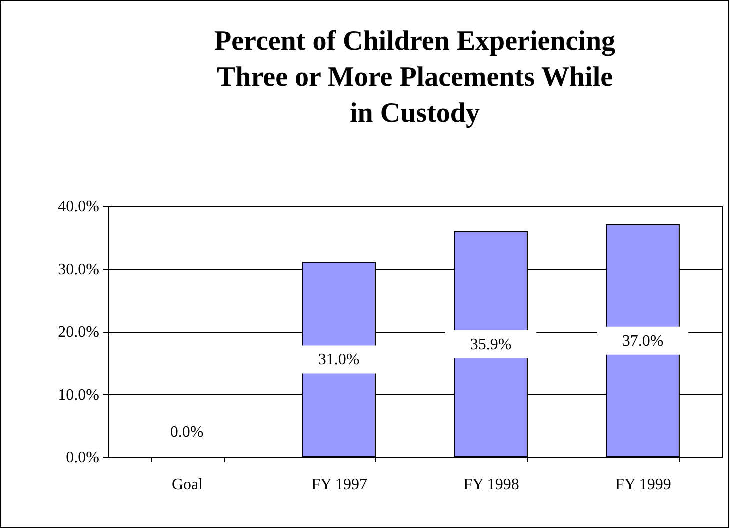 This screenshot has height=529, width=730. Describe the element at coordinates (79, 332) in the screenshot. I see `y-tick-label: 20.0%` at that location.